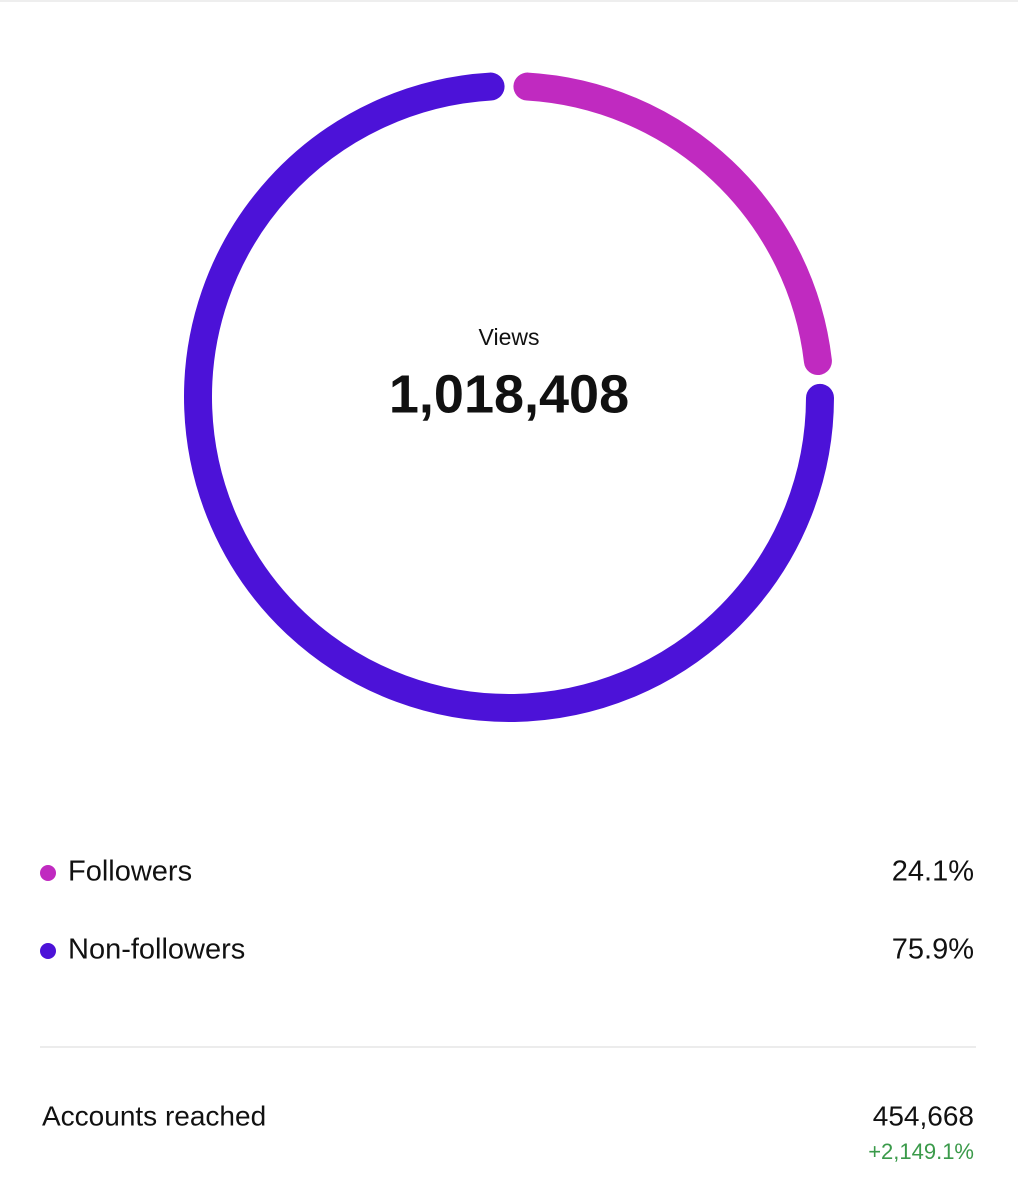  Describe the element at coordinates (923, 1115) in the screenshot. I see `summary-value: 454,668` at that location.